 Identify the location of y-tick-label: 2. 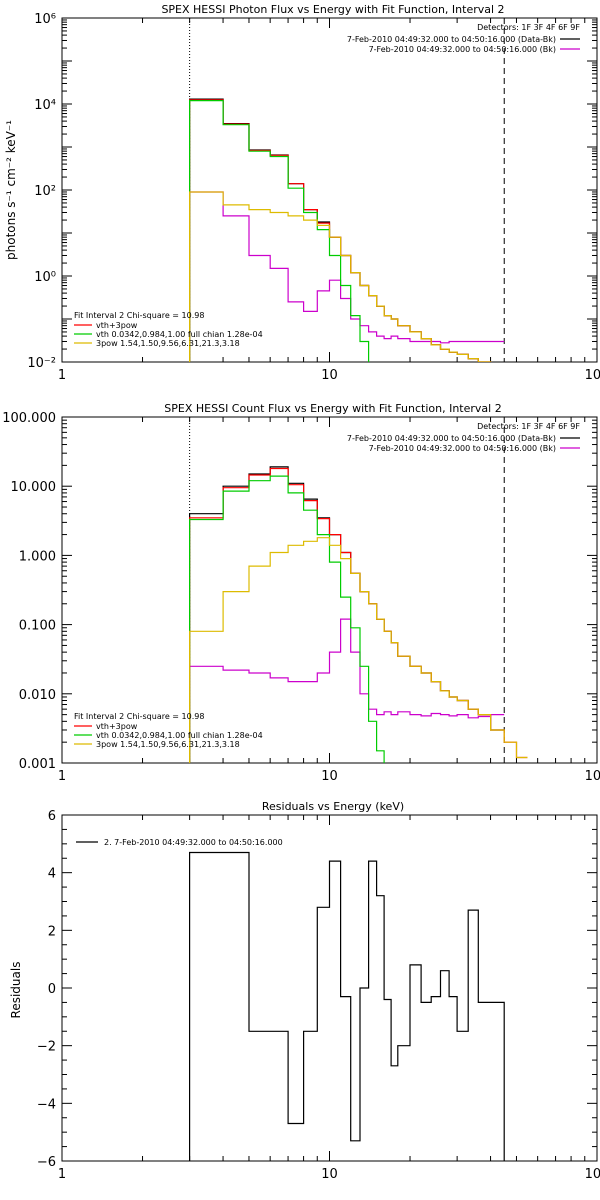
(52, 931).